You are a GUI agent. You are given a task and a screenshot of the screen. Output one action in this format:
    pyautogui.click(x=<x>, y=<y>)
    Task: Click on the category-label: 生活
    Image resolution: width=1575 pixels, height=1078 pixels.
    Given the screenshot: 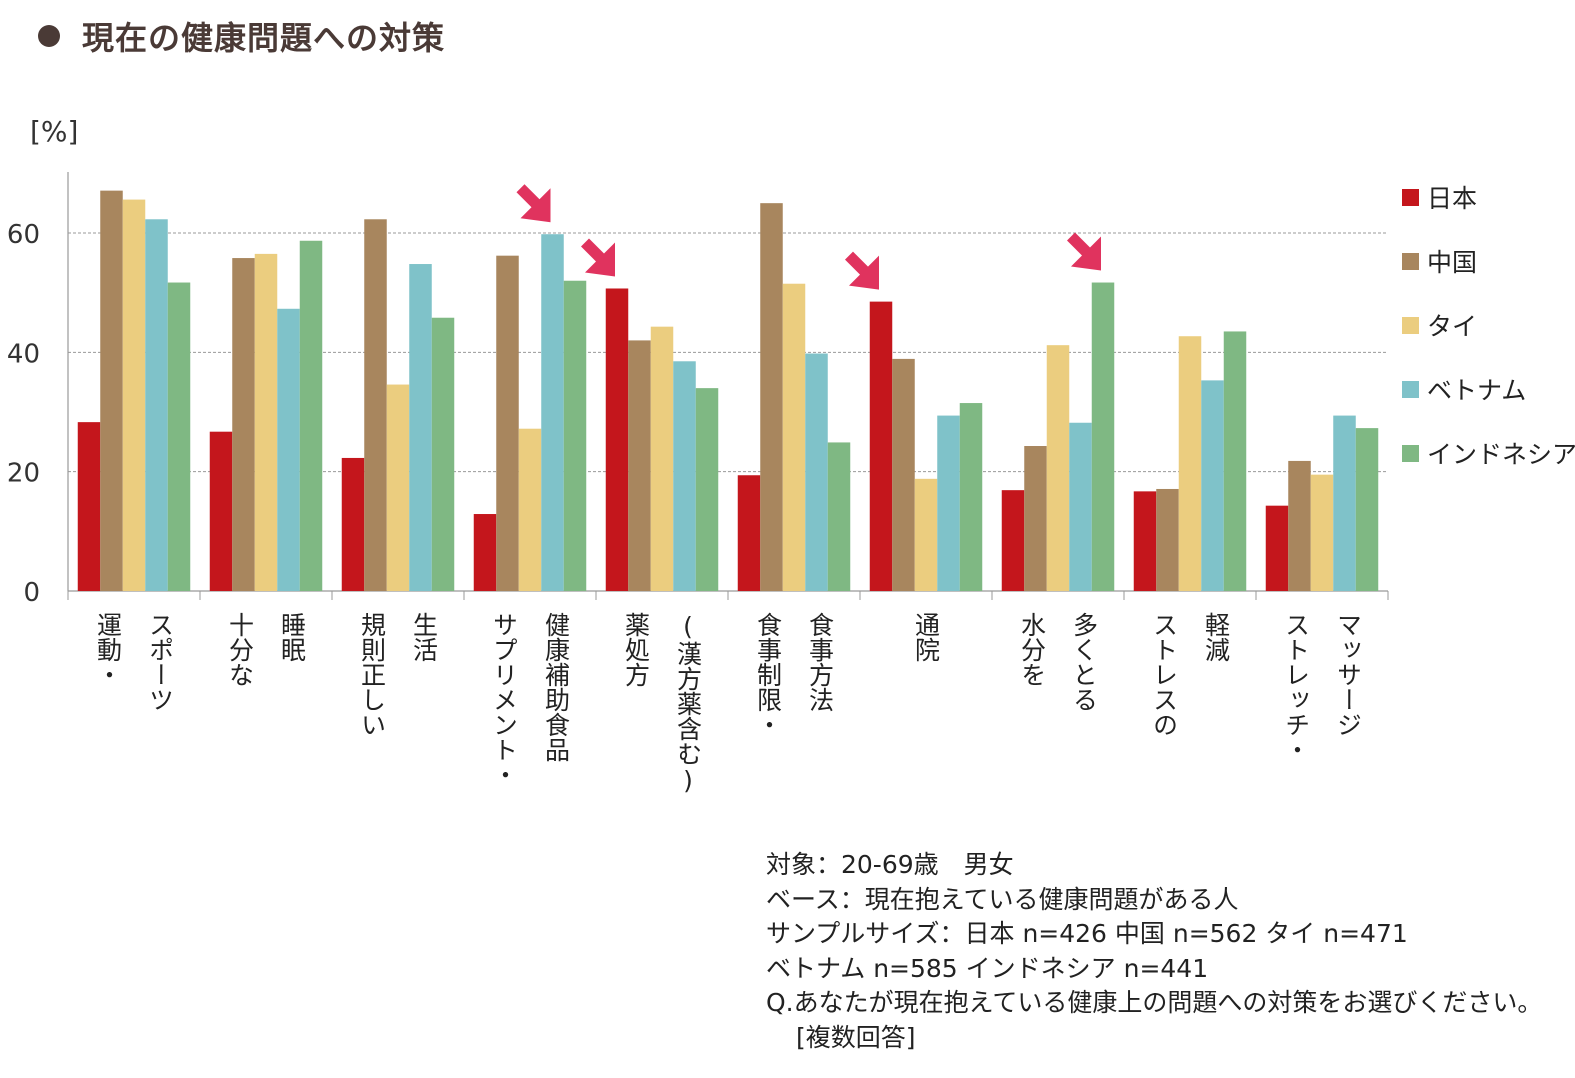 What is the action you would take?
    pyautogui.click(x=424, y=637)
    